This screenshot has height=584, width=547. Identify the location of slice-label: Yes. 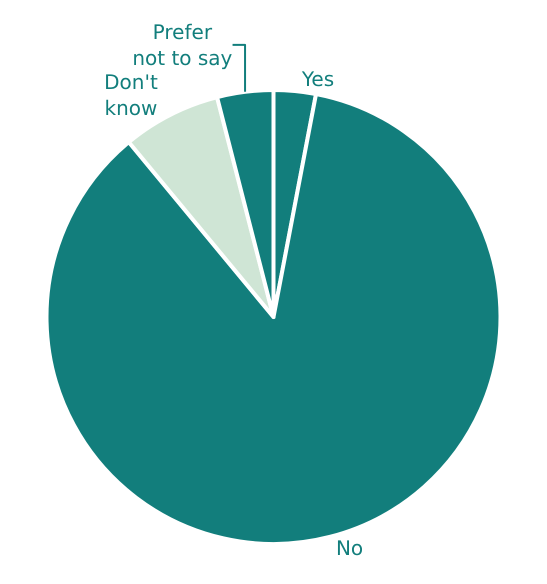
(317, 79).